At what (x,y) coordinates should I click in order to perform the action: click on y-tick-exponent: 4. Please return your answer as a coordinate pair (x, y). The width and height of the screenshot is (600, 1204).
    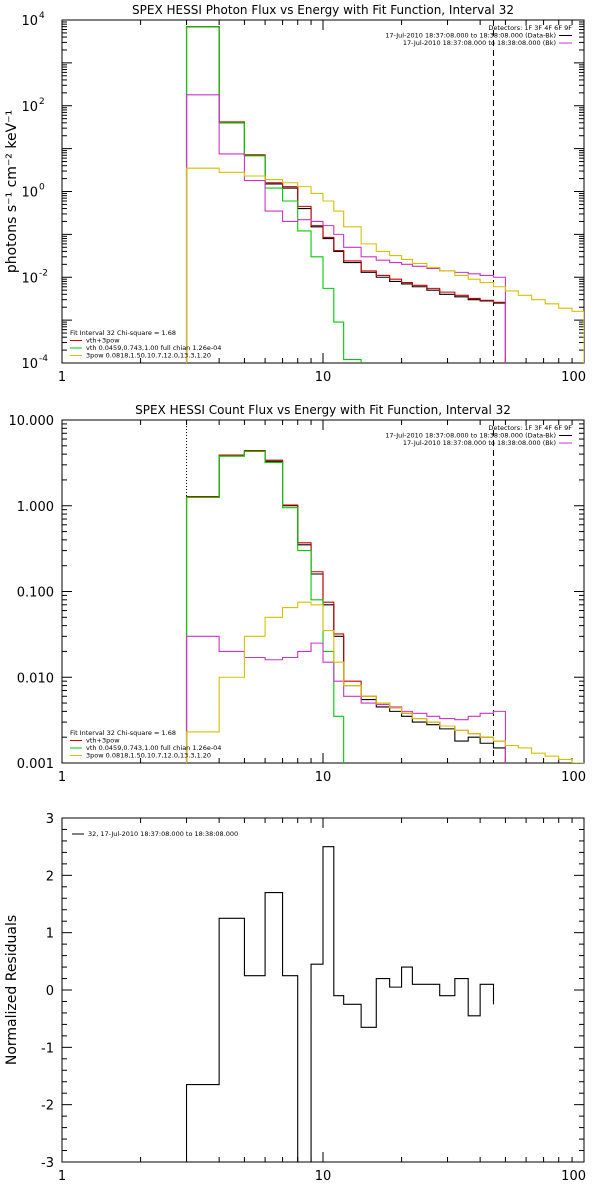
    Looking at the image, I should click on (42, 16).